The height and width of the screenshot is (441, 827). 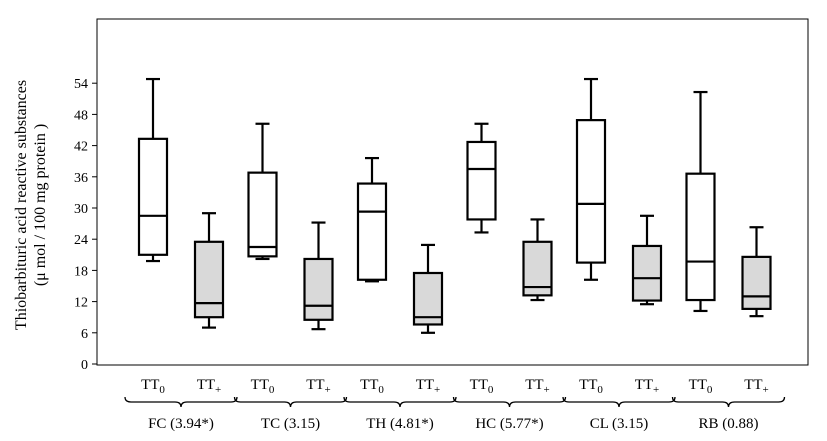 I want to click on box-hc-tt0, so click(x=481, y=178).